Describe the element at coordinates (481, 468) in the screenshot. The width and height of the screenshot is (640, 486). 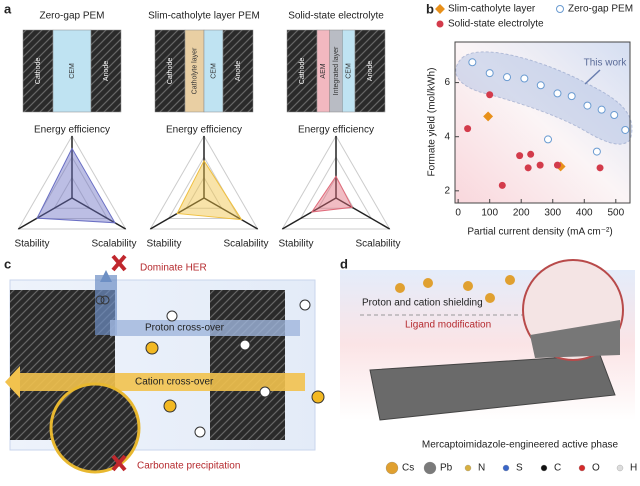
I see `legend-label: N` at that location.